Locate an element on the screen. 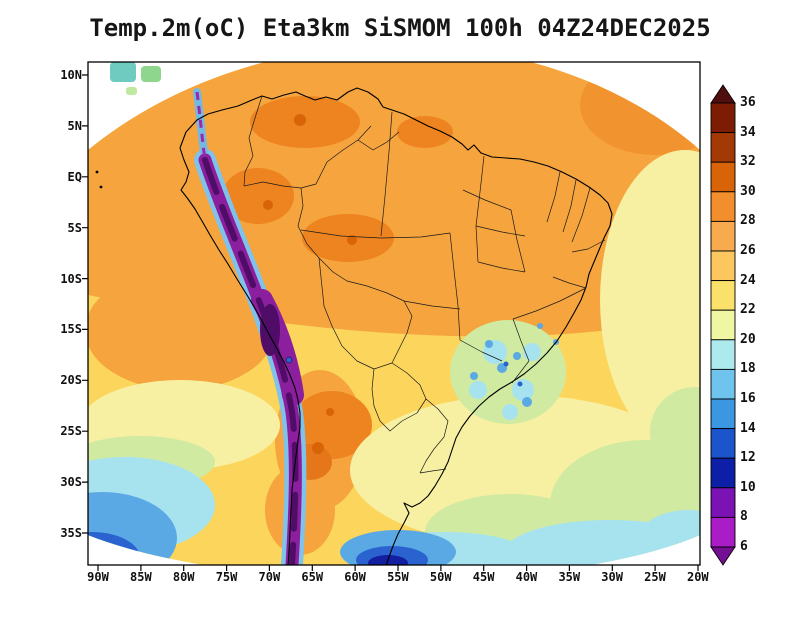 The image size is (800, 618). lat-tick-label: 25S is located at coordinates (71, 431).